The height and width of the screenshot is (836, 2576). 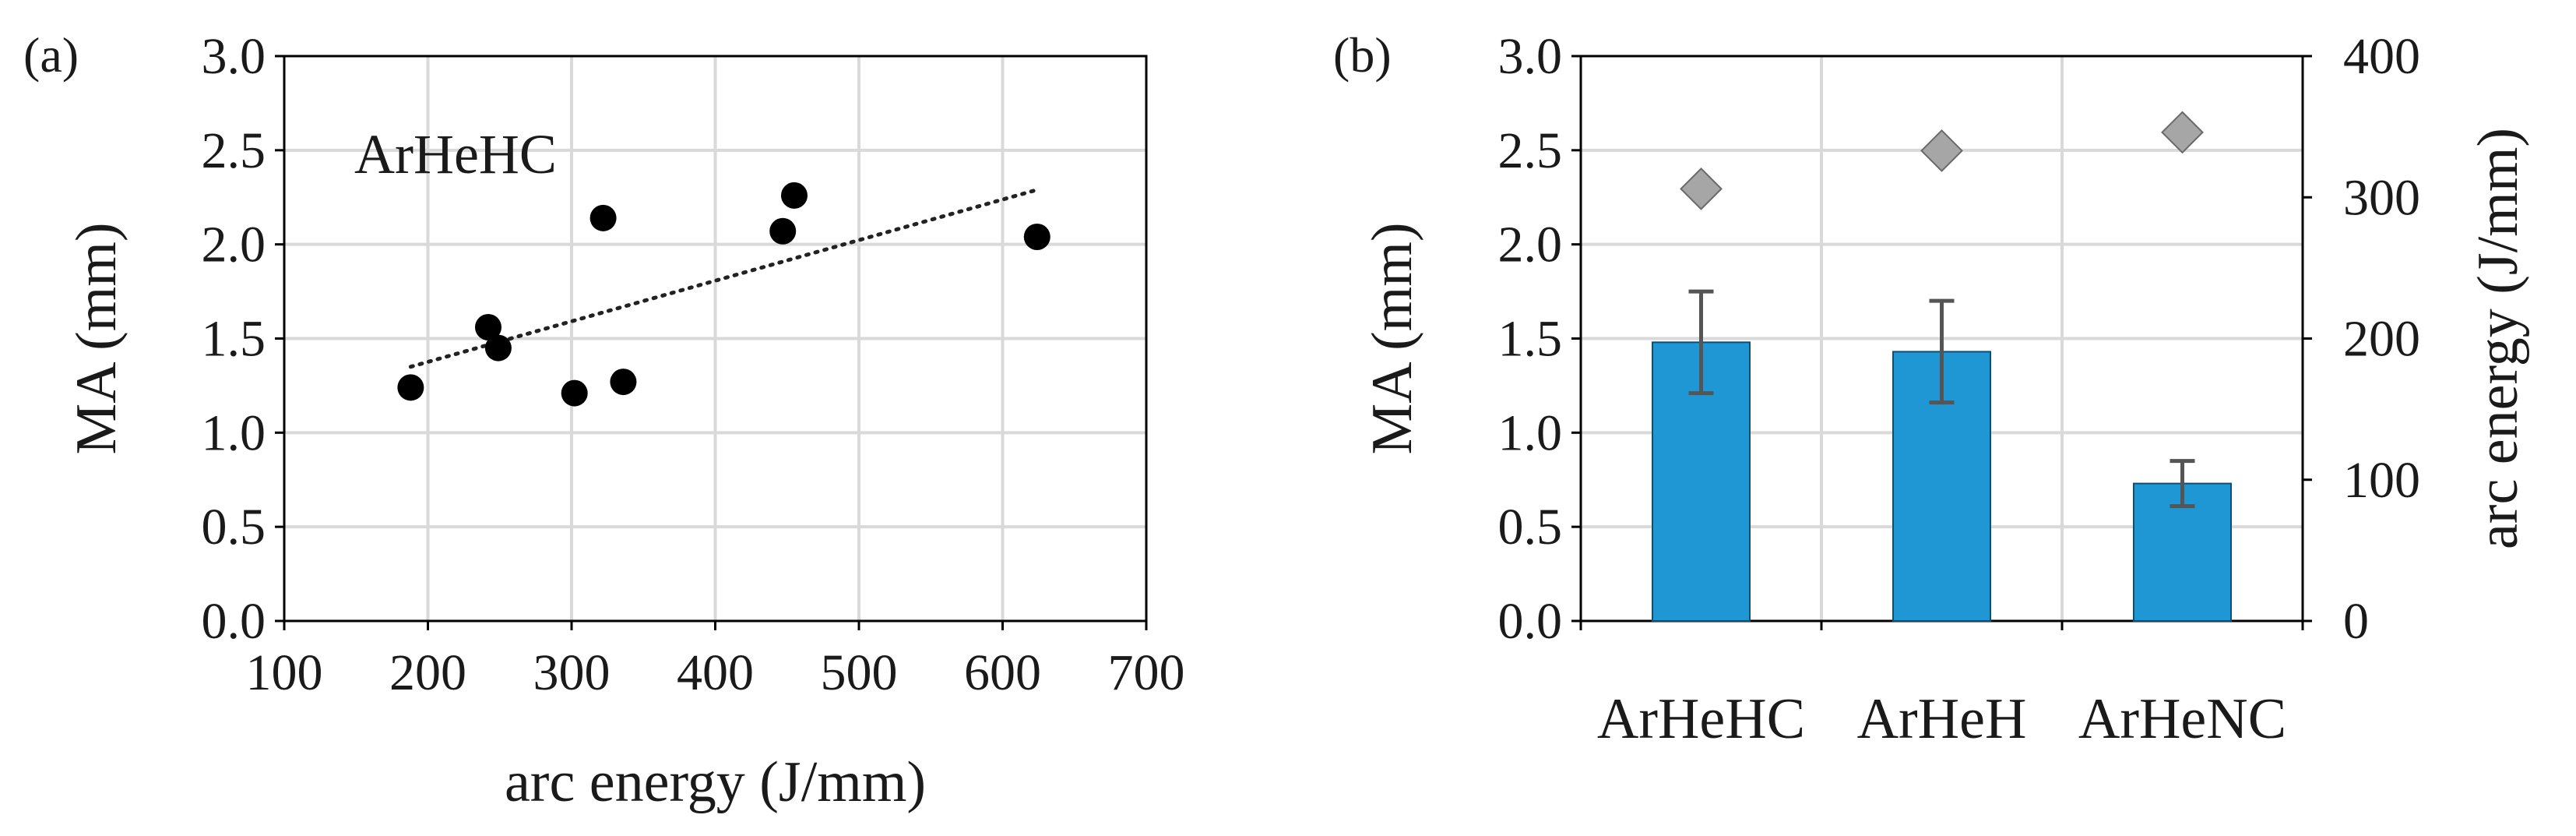 I want to click on panel-b-label: (b), so click(x=1362, y=55).